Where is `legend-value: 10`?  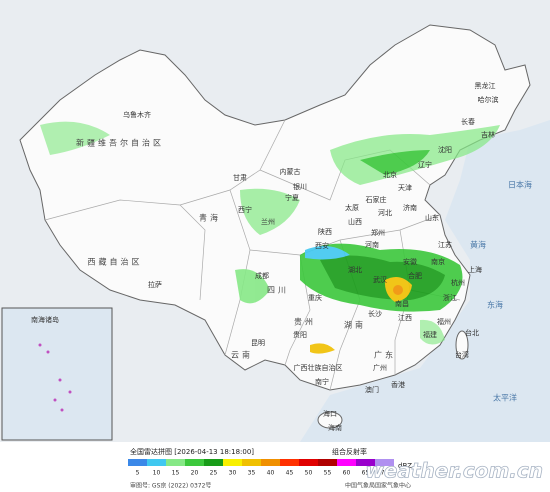
legend-value: 10 is located at coordinates (157, 473).